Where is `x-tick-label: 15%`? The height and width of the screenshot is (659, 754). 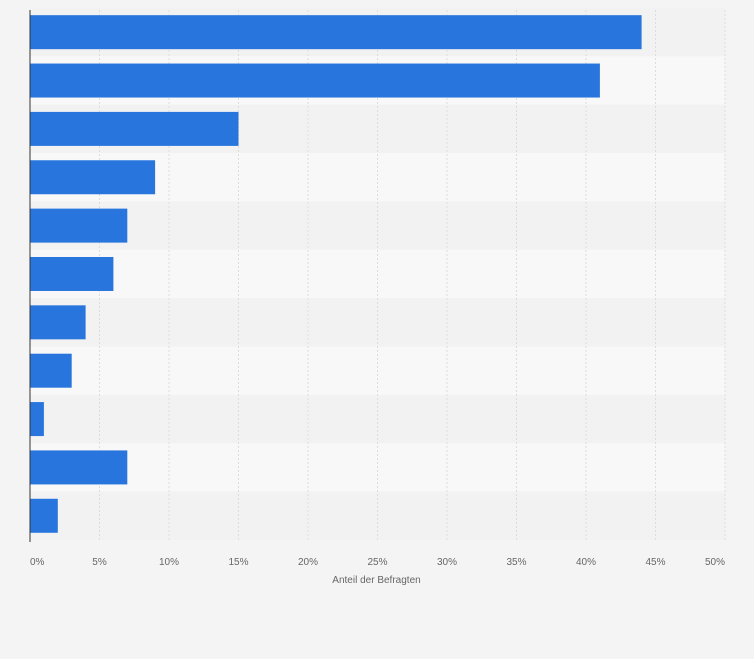 x-tick-label: 15% is located at coordinates (238, 562).